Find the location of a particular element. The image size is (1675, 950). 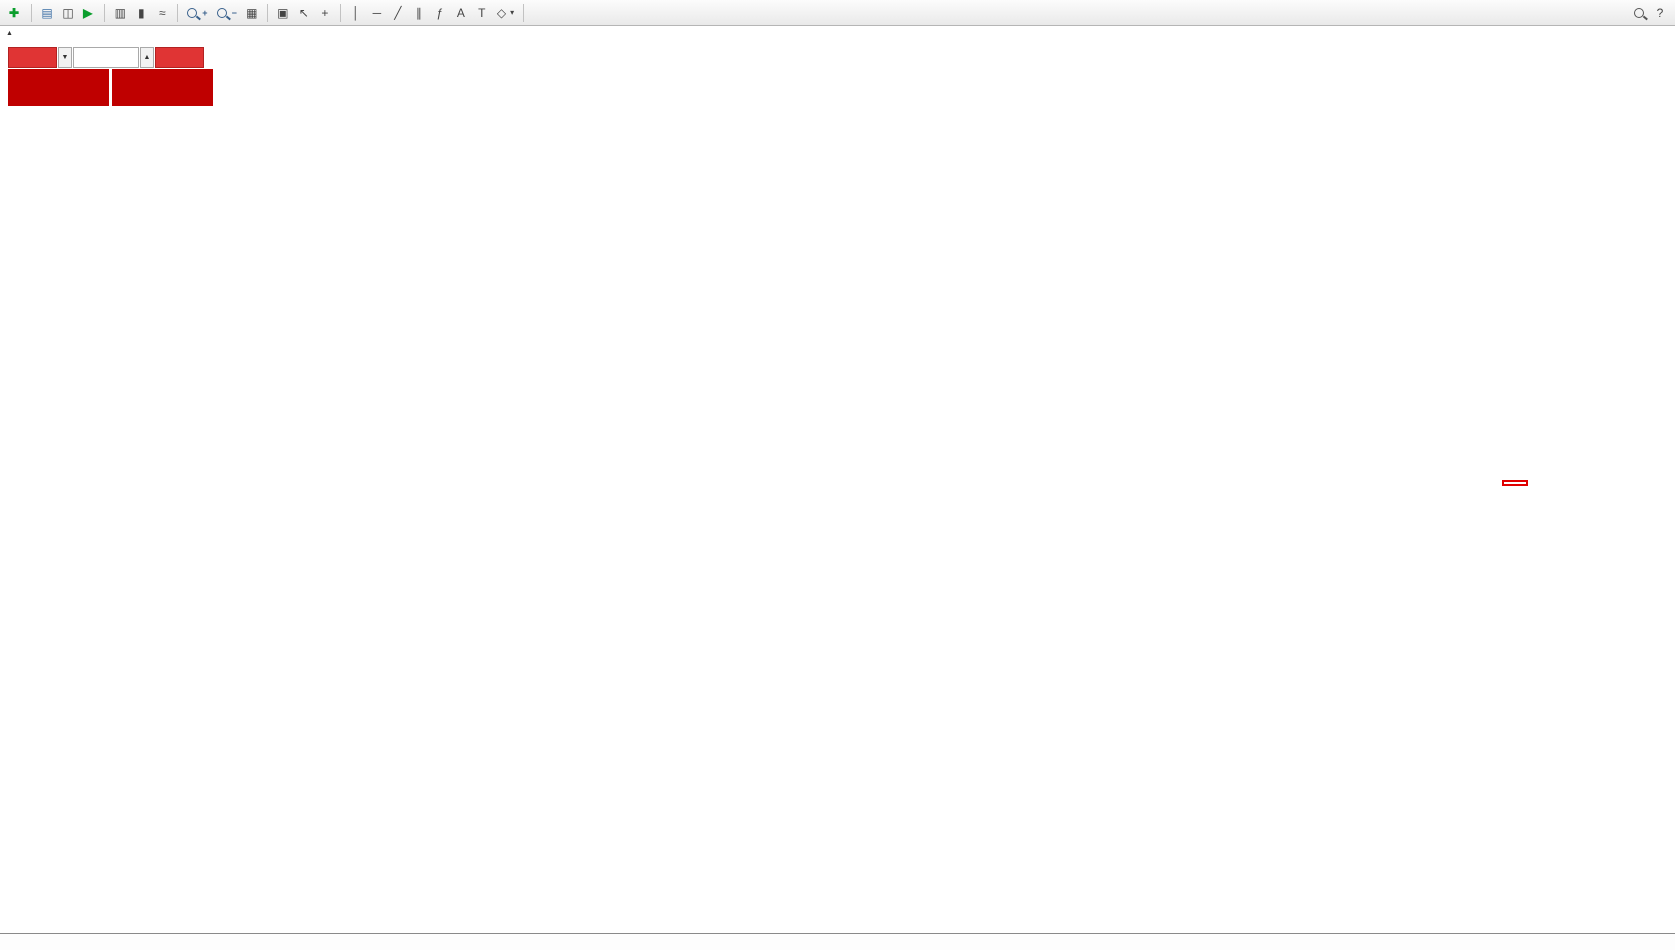

zoom-out-button: − is located at coordinates (227, 13).